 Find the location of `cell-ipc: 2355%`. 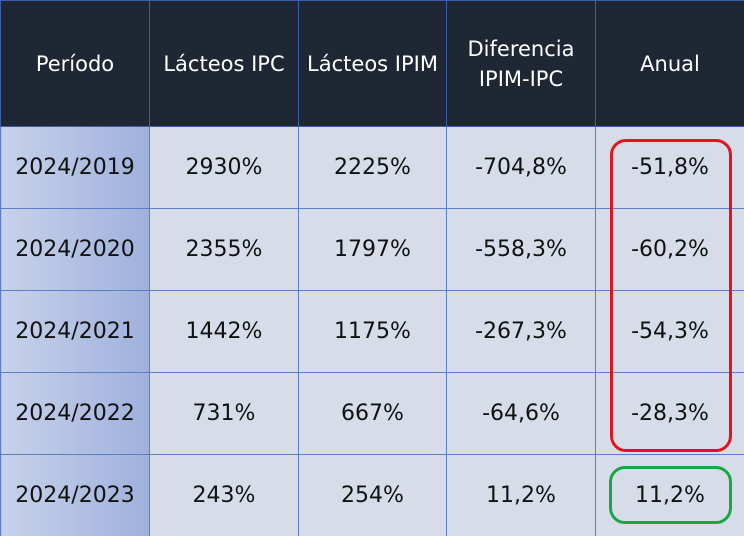

cell-ipc: 2355% is located at coordinates (224, 249).